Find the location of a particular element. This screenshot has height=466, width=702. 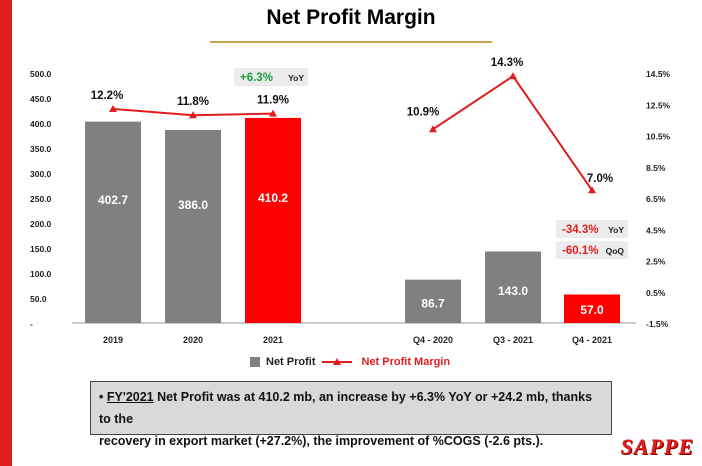

left-axis-tick-label: 300.0 is located at coordinates (41, 174).